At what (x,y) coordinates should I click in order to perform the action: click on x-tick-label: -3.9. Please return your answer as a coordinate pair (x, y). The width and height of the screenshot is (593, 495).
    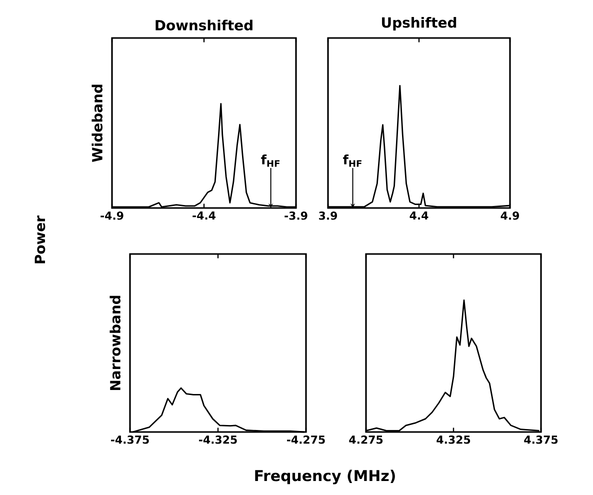
    Looking at the image, I should click on (296, 216).